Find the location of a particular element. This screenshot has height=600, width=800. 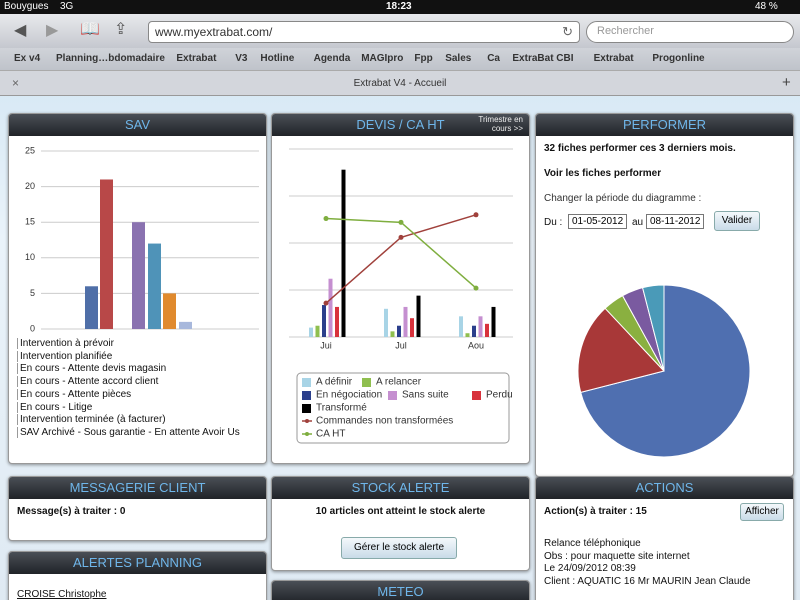

legend-label: Commandes non transformées is located at coordinates (384, 421).